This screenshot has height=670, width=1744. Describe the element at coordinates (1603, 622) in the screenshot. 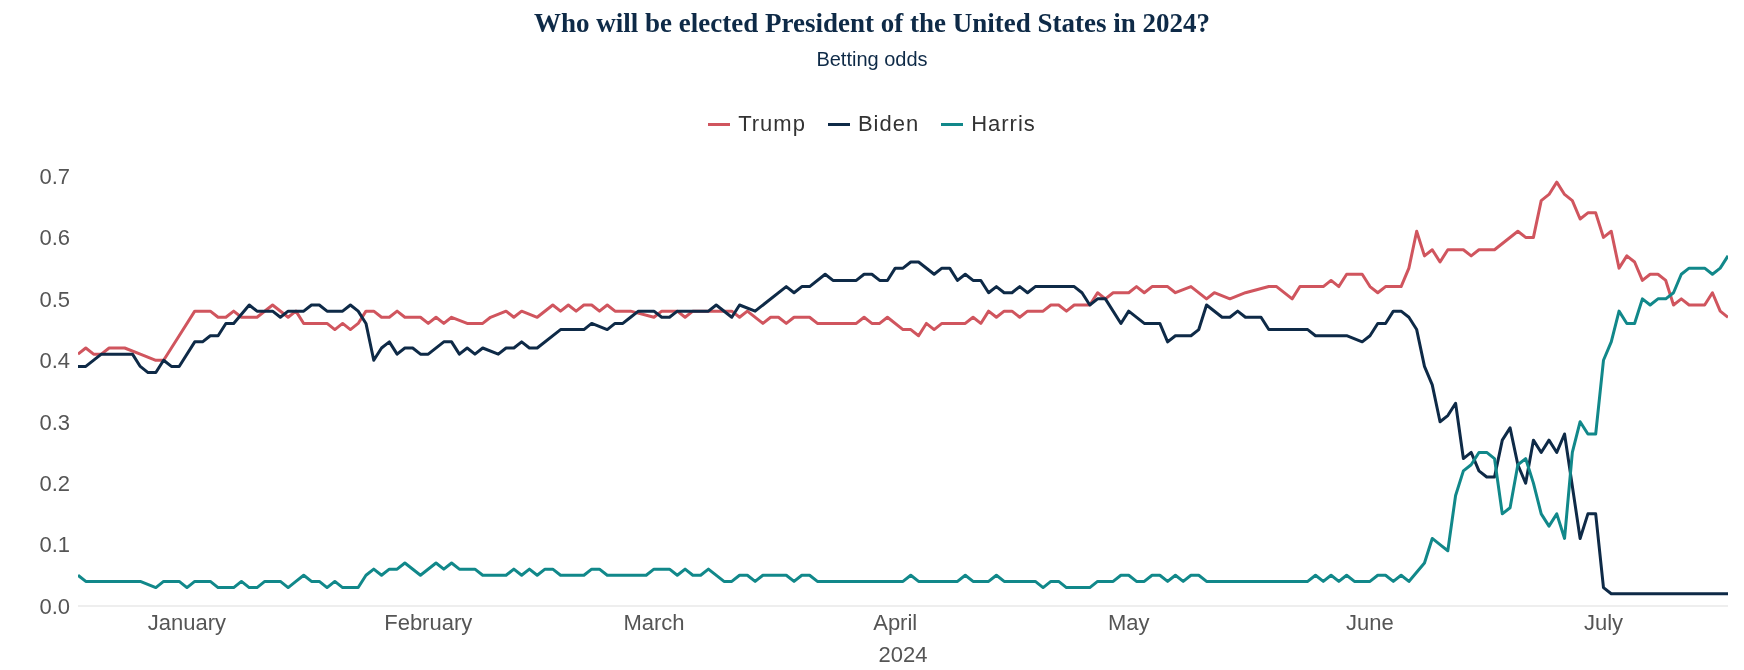

I see `x-tick-label: July` at that location.